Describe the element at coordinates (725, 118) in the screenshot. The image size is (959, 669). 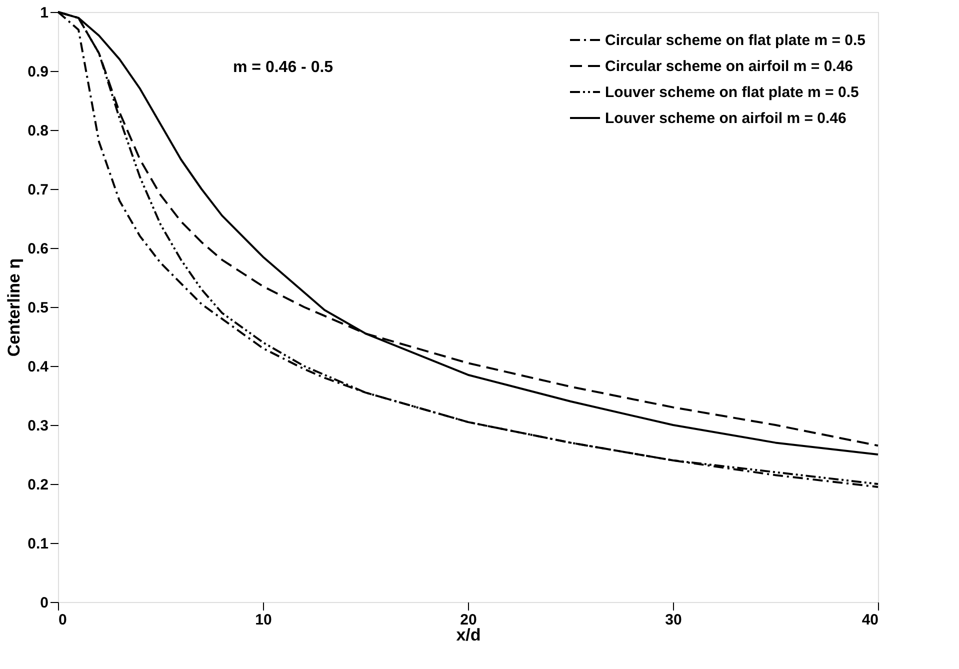
I see `legend-label: Louver scheme on airfoil m = 0.46` at that location.